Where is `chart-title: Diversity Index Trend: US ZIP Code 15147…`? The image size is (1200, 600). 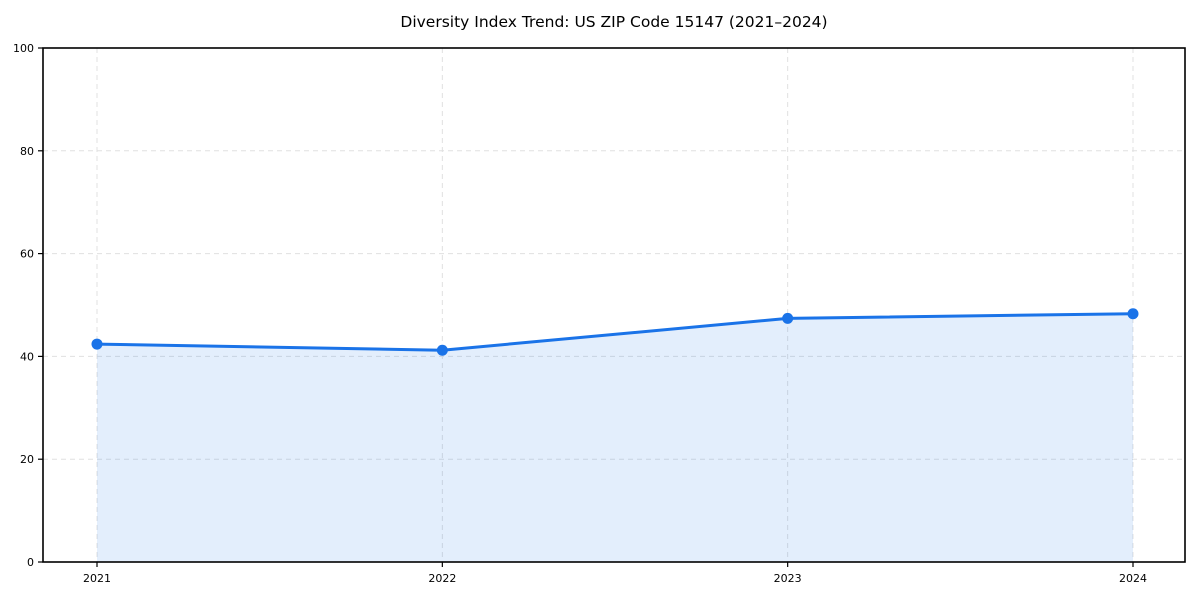
chart-title: Diversity Index Trend: US ZIP Code 15147… is located at coordinates (614, 22).